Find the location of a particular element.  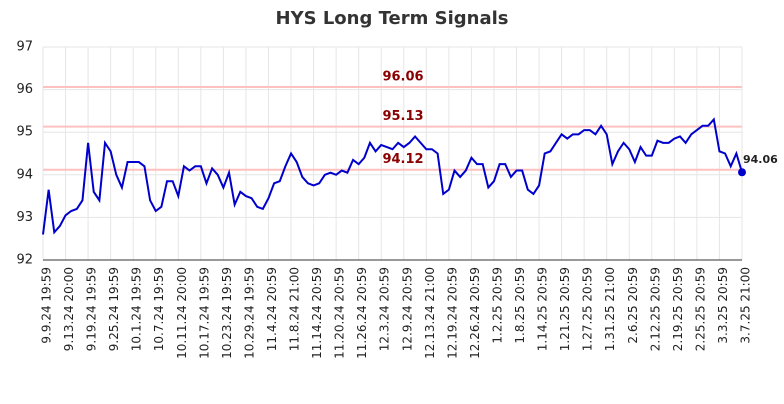

x-tick-label: 10.17.24 19:59 is located at coordinates (204, 313).